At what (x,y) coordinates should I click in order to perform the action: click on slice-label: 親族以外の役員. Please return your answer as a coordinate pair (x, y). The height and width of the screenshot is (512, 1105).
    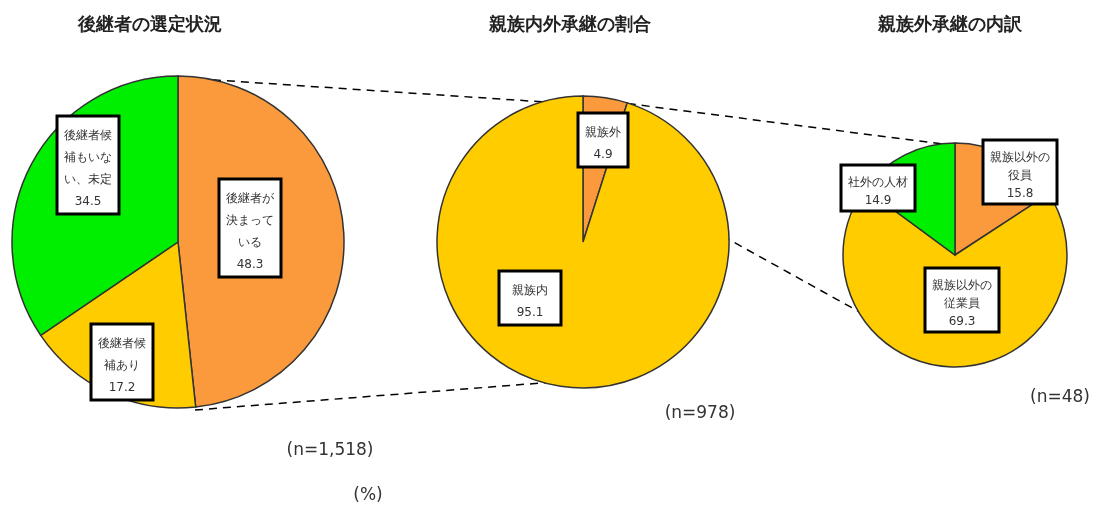
    Looking at the image, I should click on (1020, 166).